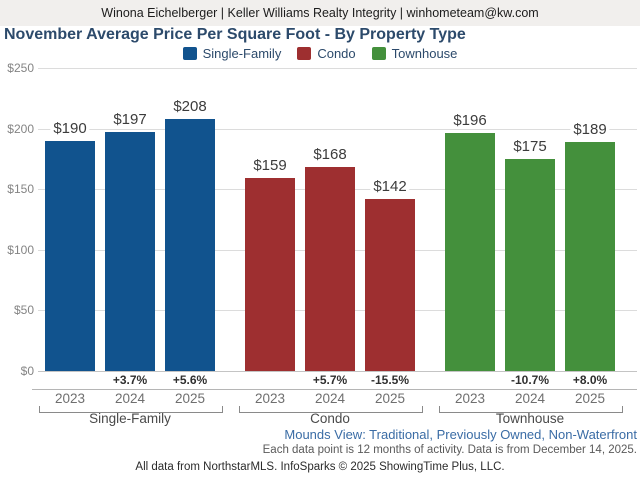 The image size is (640, 480). Describe the element at coordinates (590, 380) in the screenshot. I see `pct-change-label: +8.0%` at that location.